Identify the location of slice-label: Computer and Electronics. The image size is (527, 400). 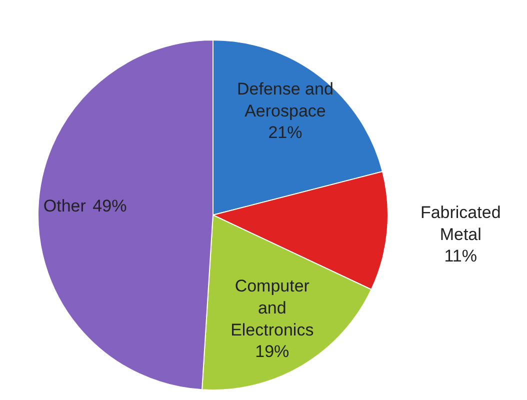
(272, 307).